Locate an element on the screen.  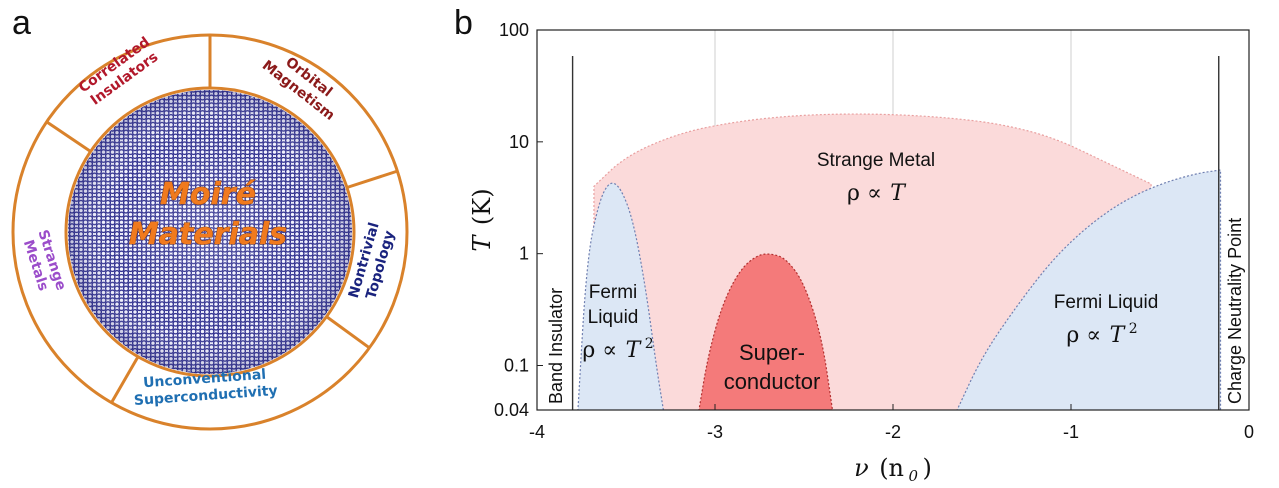
fermi-liquid-right-law: ρ ∝ T 2 is located at coordinates (1101, 334).